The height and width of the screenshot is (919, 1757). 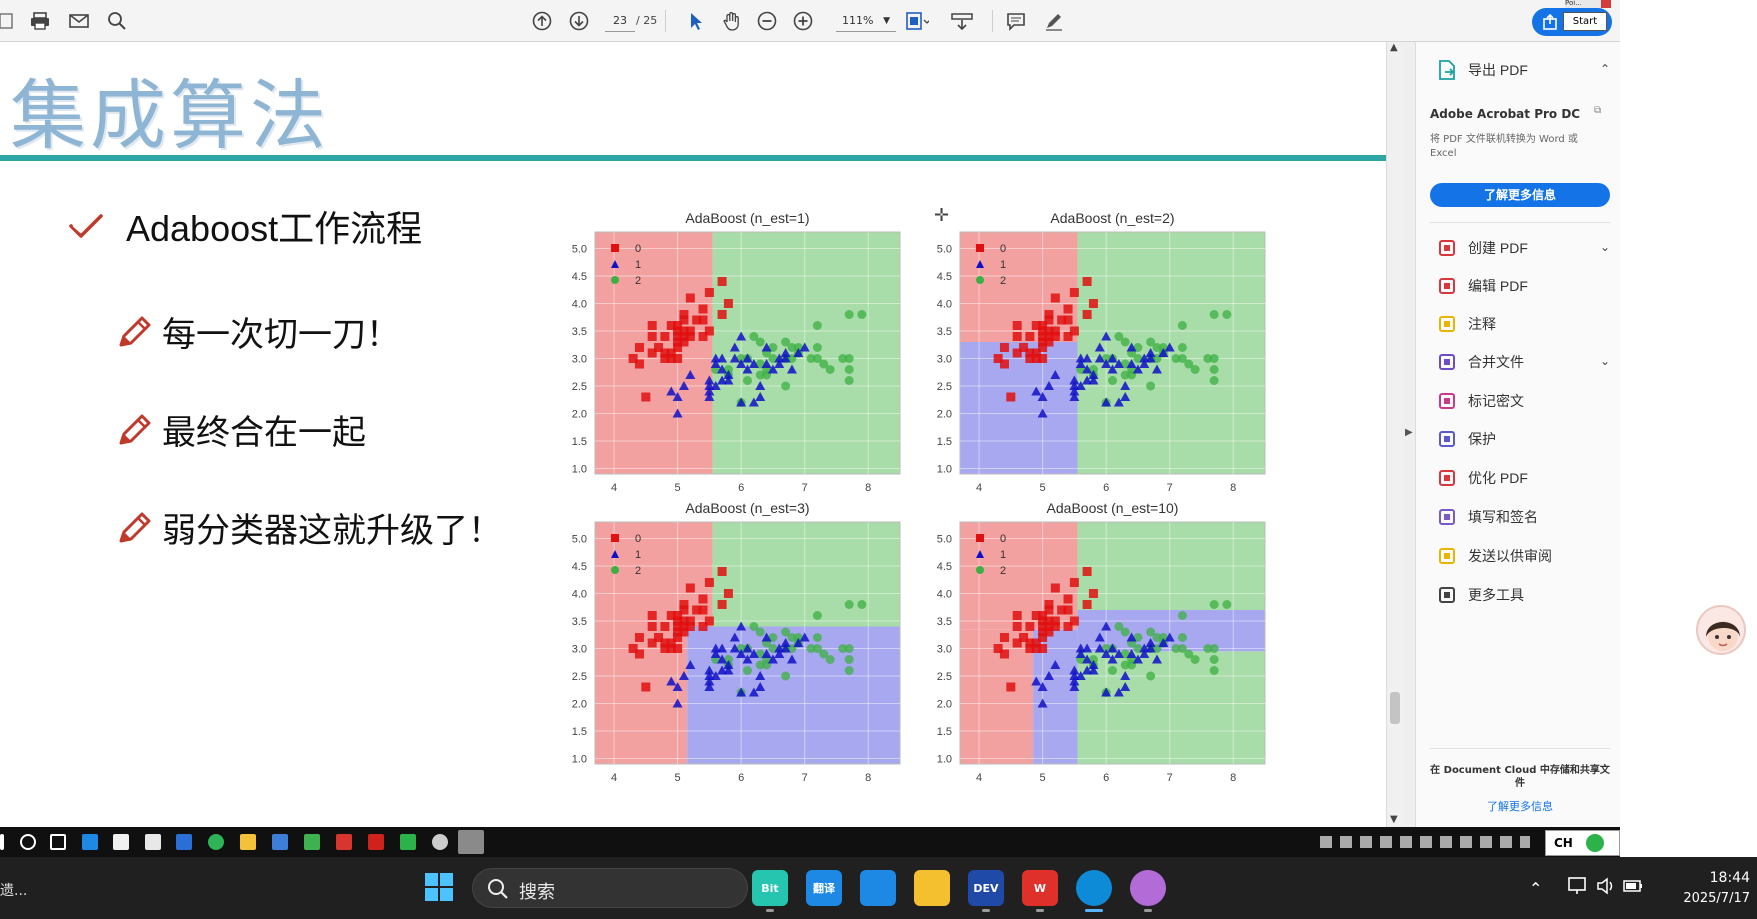 I want to click on pane-divider, so click(x=1520, y=748).